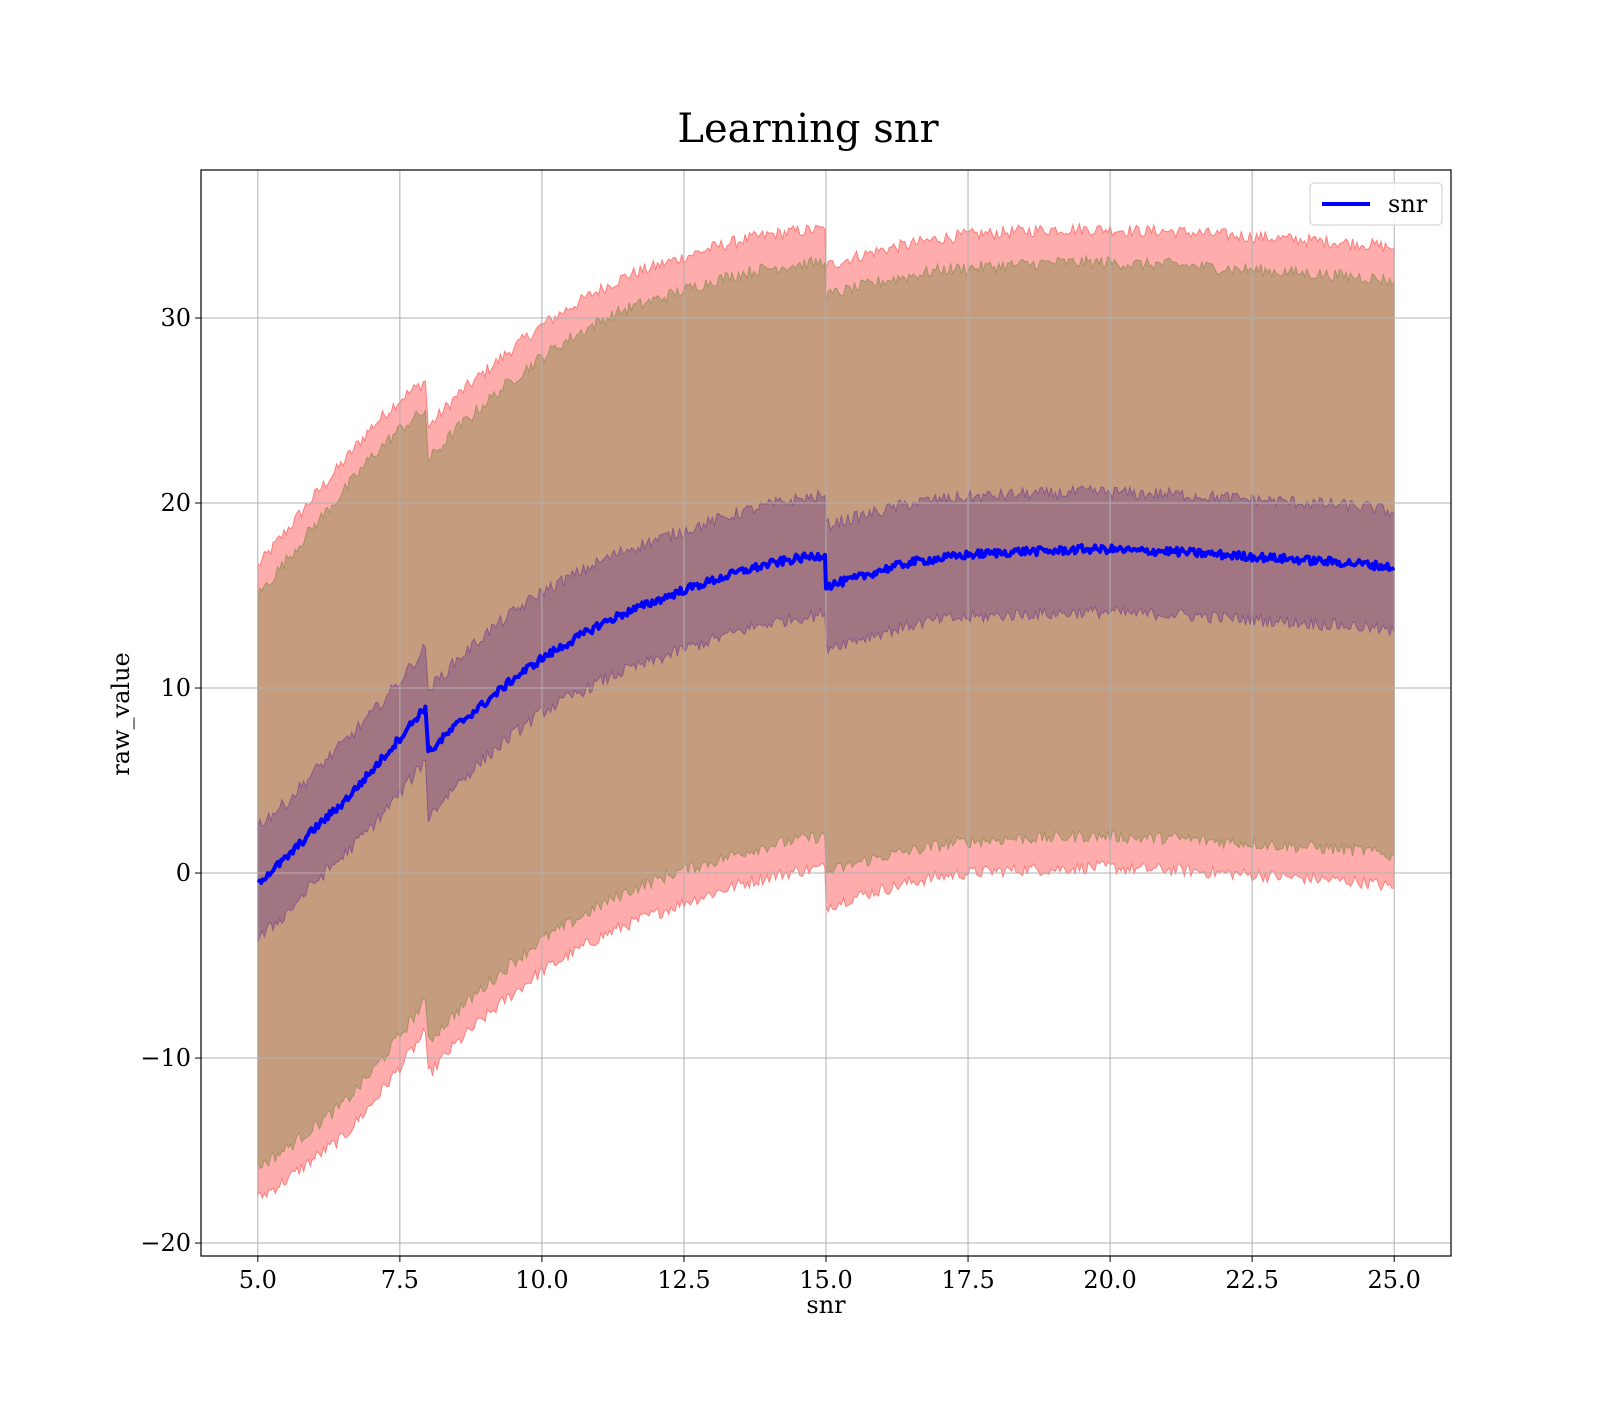 This screenshot has height=1404, width=1600. What do you see at coordinates (165, 1058) in the screenshot?
I see `y-tick-label-1: −10` at bounding box center [165, 1058].